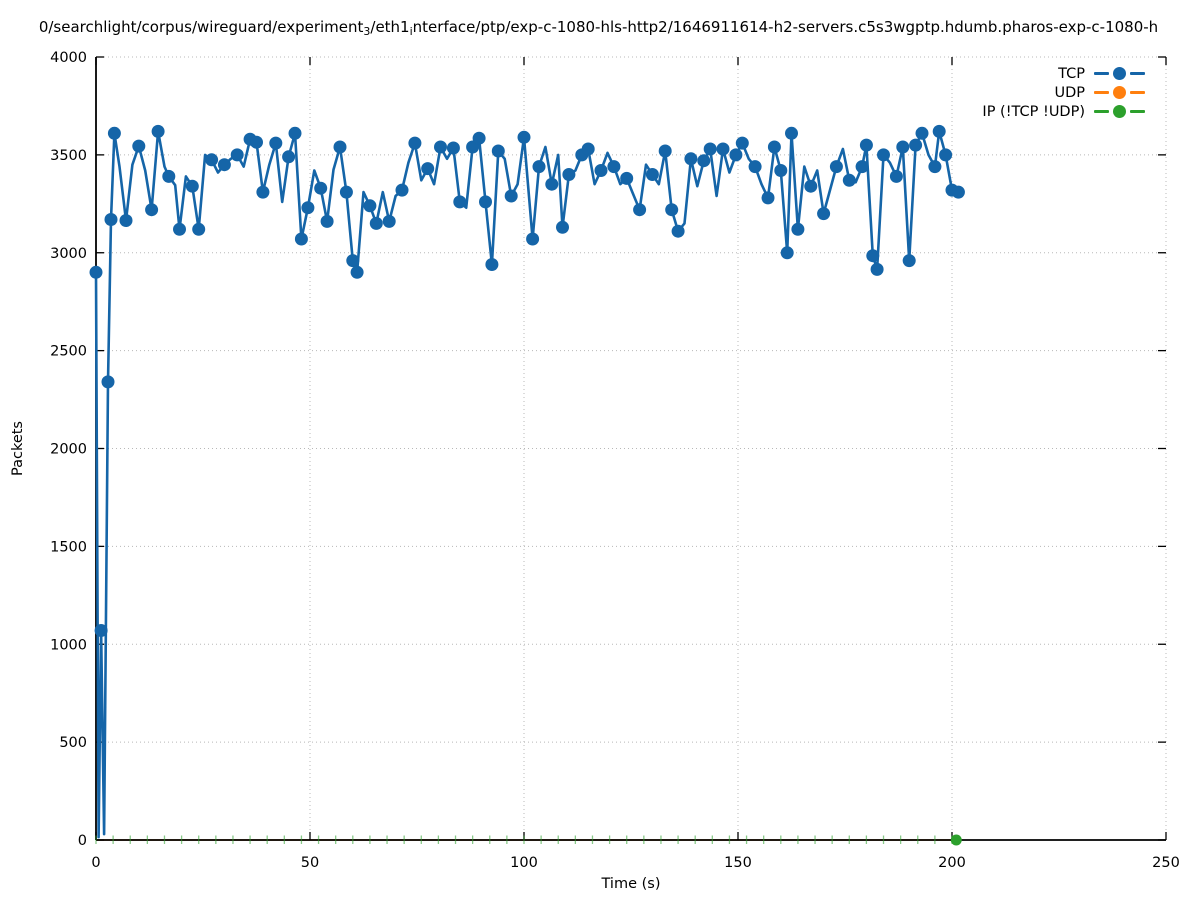 This screenshot has height=900, width=1197. I want to click on legend-item-udp: UDP, so click(1099, 92).